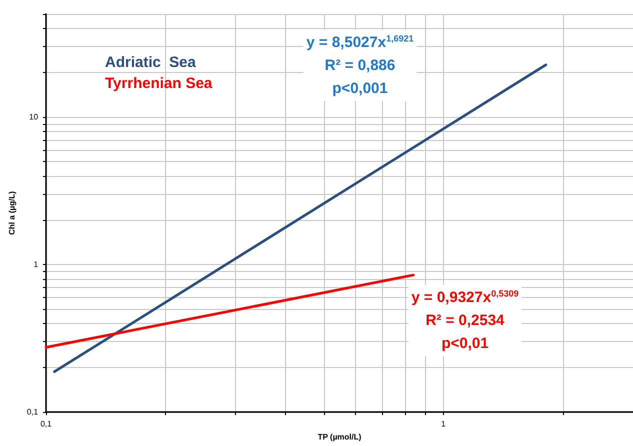  I want to click on x-axis-title: TP (µmol/L), so click(340, 437).